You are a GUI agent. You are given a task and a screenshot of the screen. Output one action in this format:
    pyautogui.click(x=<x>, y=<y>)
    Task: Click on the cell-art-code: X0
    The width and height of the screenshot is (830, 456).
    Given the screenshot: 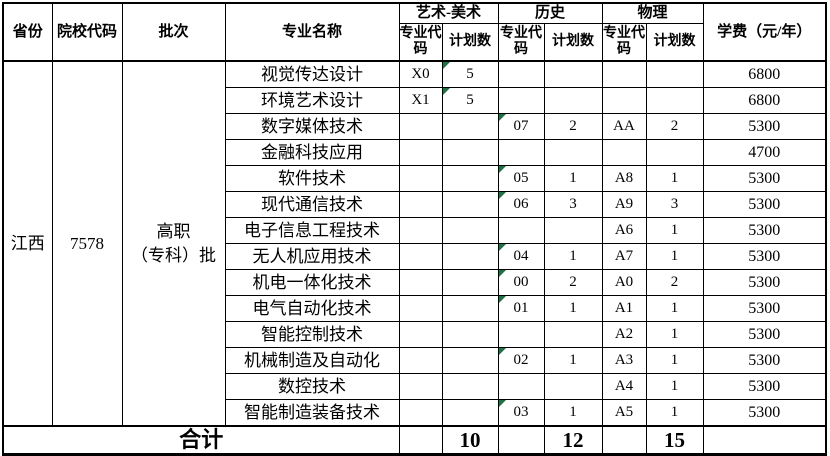 What is the action you would take?
    pyautogui.click(x=420, y=74)
    